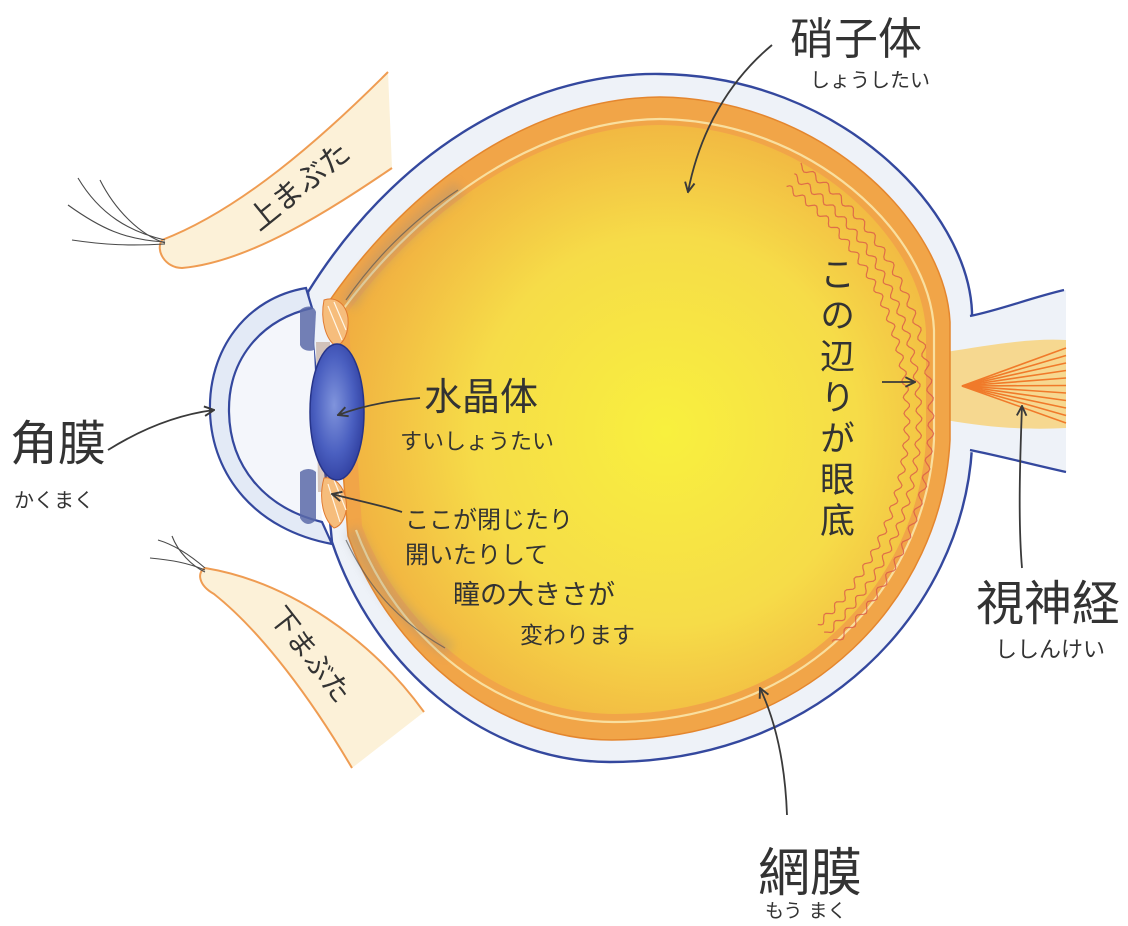  Describe the element at coordinates (577, 636) in the screenshot. I see `iris-note-line: 変わります` at that location.